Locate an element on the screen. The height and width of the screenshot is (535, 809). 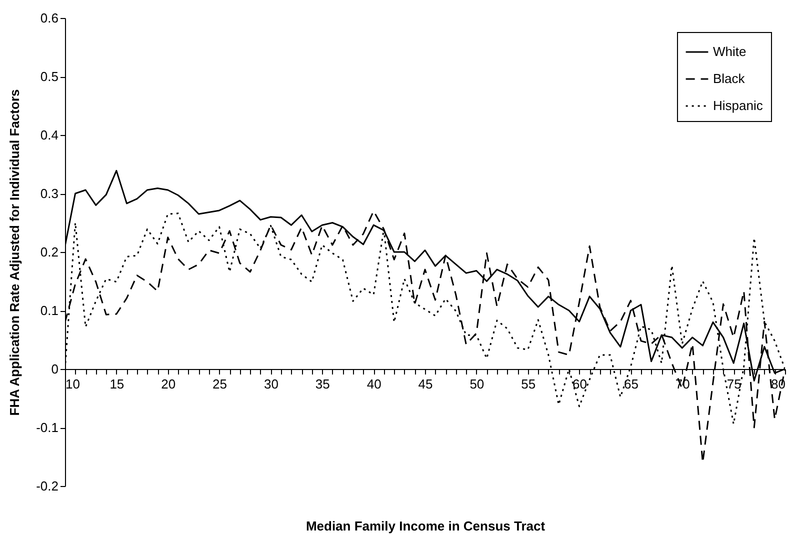
x-tick-label: 35 is located at coordinates (322, 384).